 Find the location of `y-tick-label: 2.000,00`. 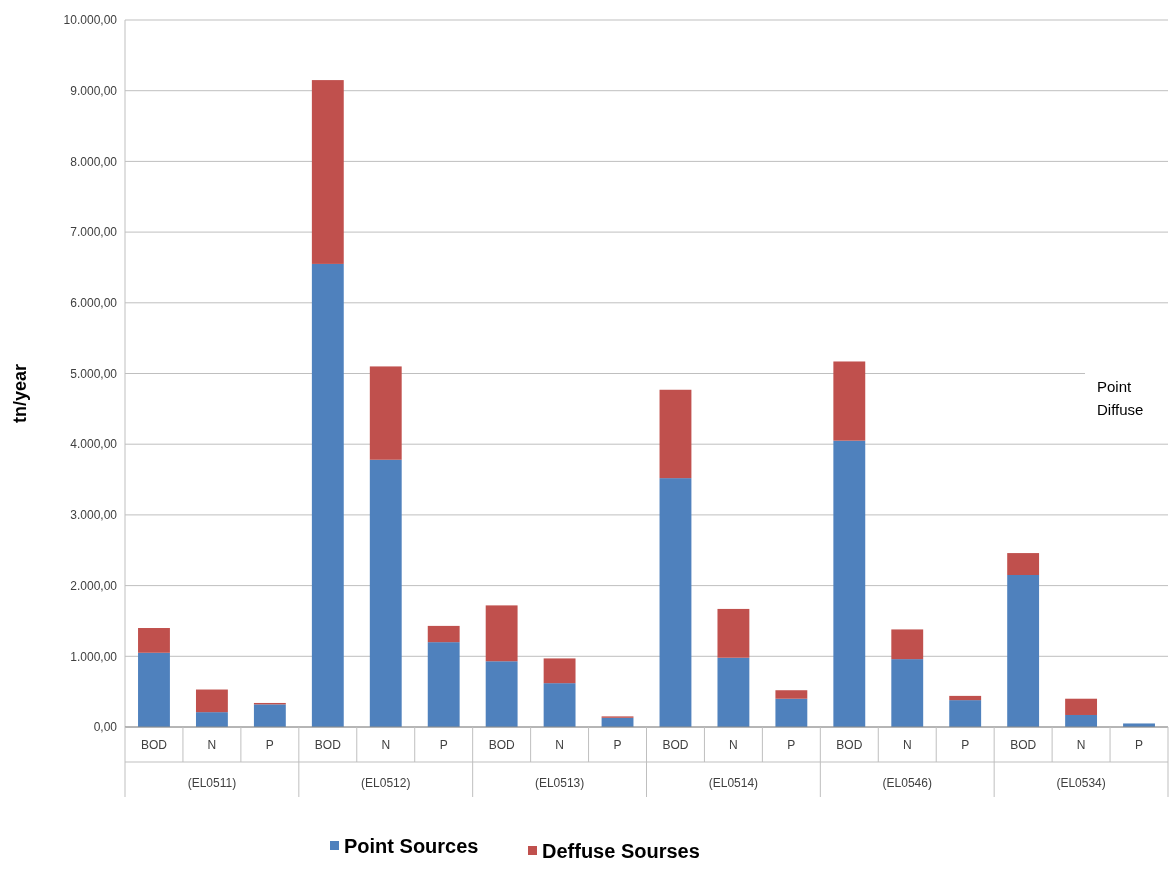

y-tick-label: 2.000,00 is located at coordinates (94, 585).